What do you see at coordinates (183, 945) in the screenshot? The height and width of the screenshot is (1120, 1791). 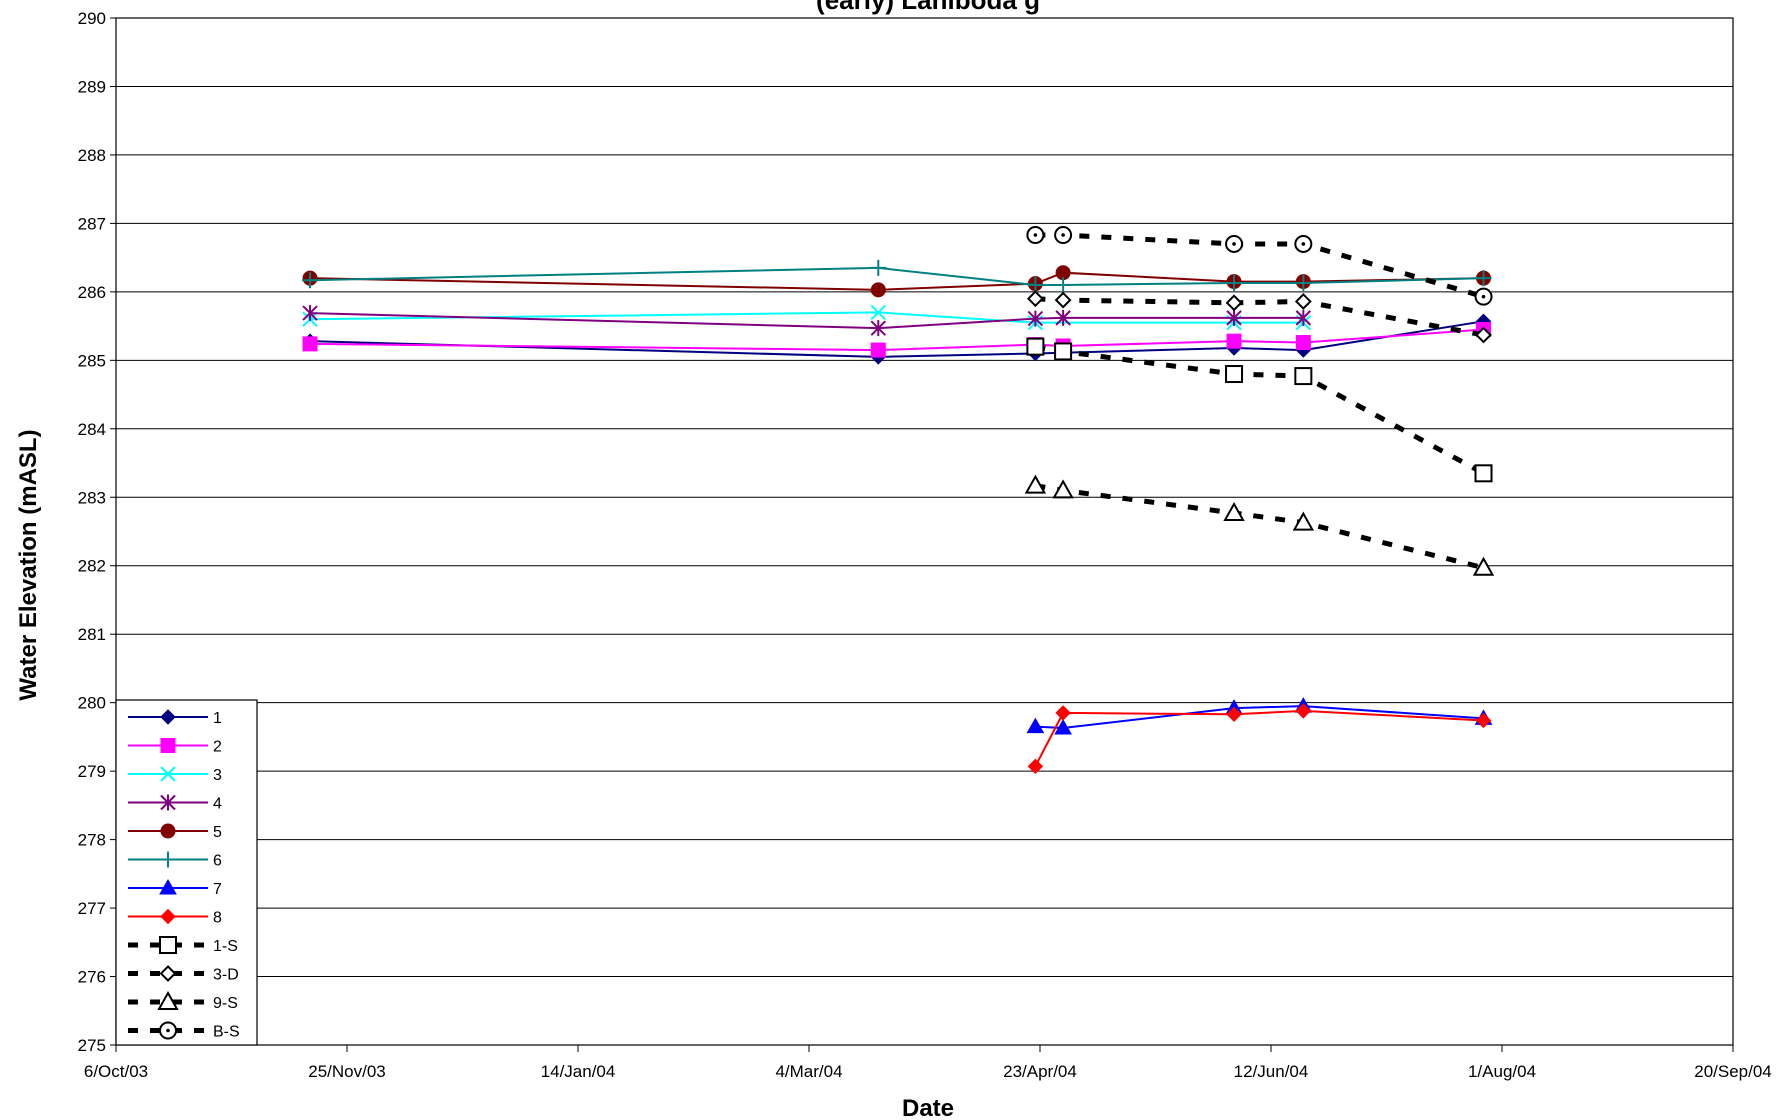 I see `legend-item: 1-S` at bounding box center [183, 945].